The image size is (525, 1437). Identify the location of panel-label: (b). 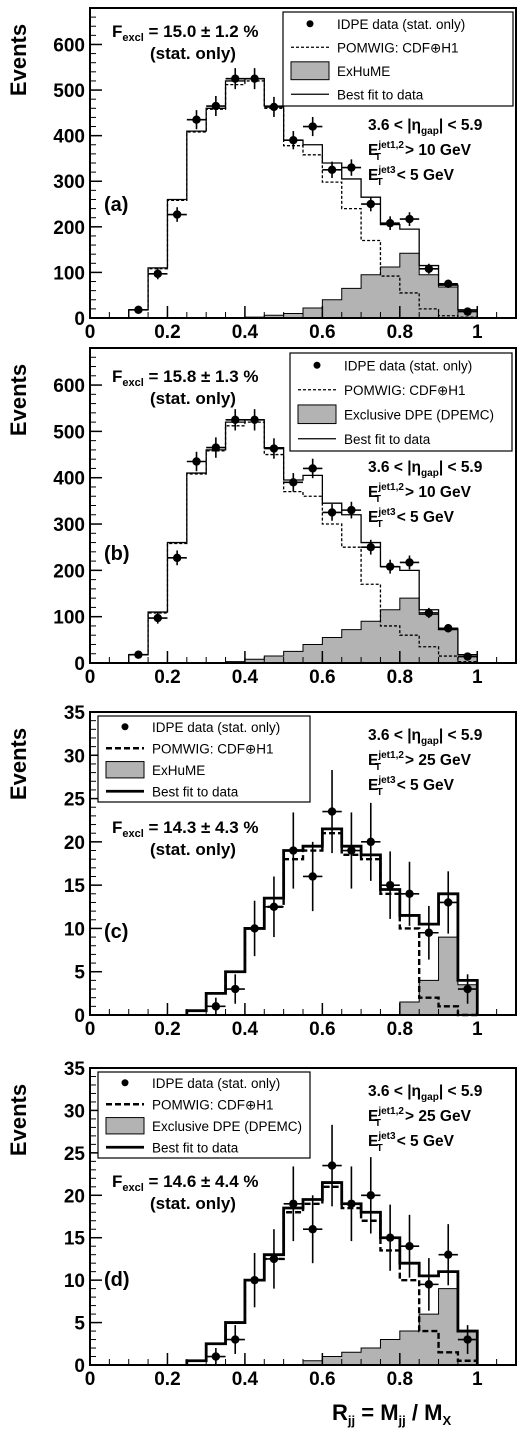
(117, 554).